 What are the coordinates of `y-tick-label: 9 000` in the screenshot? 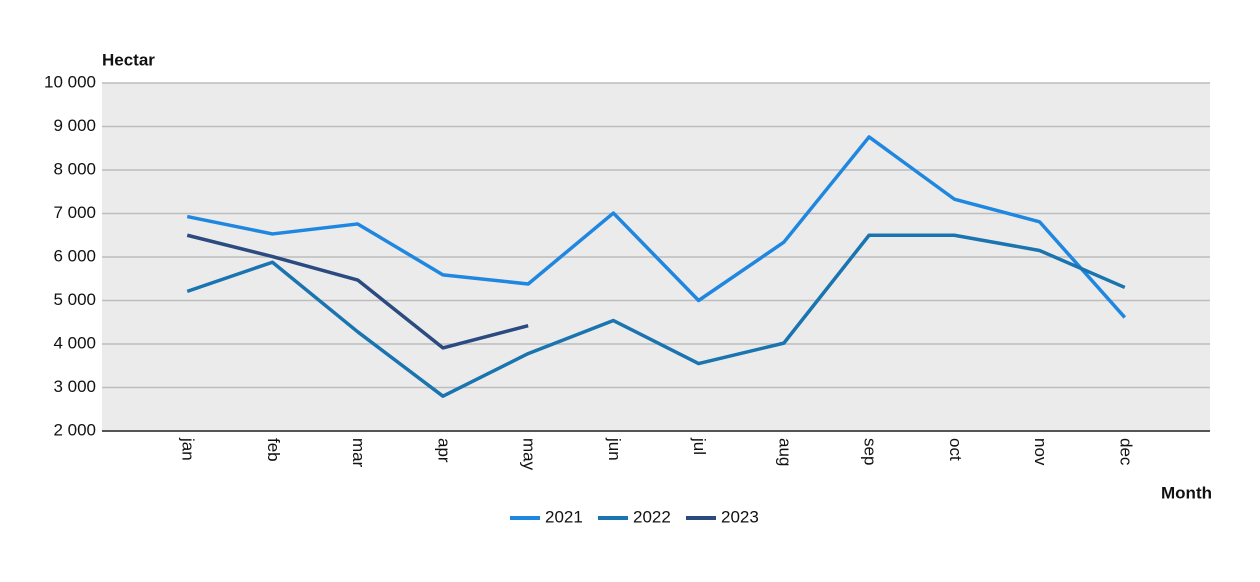 It's located at (74, 125).